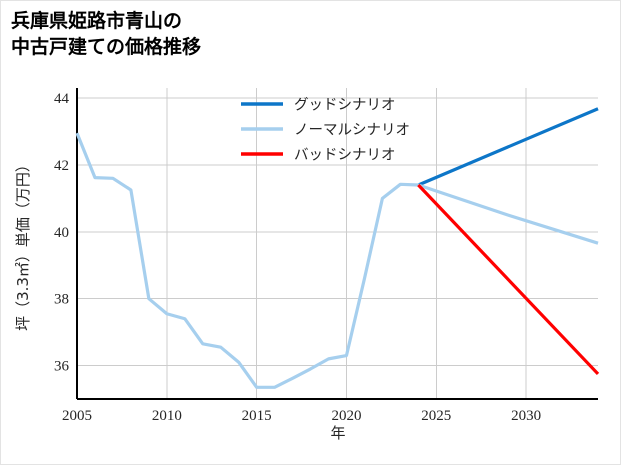  I want to click on chart-title-line-1: 兵庫県姫路市青山の, so click(96, 20).